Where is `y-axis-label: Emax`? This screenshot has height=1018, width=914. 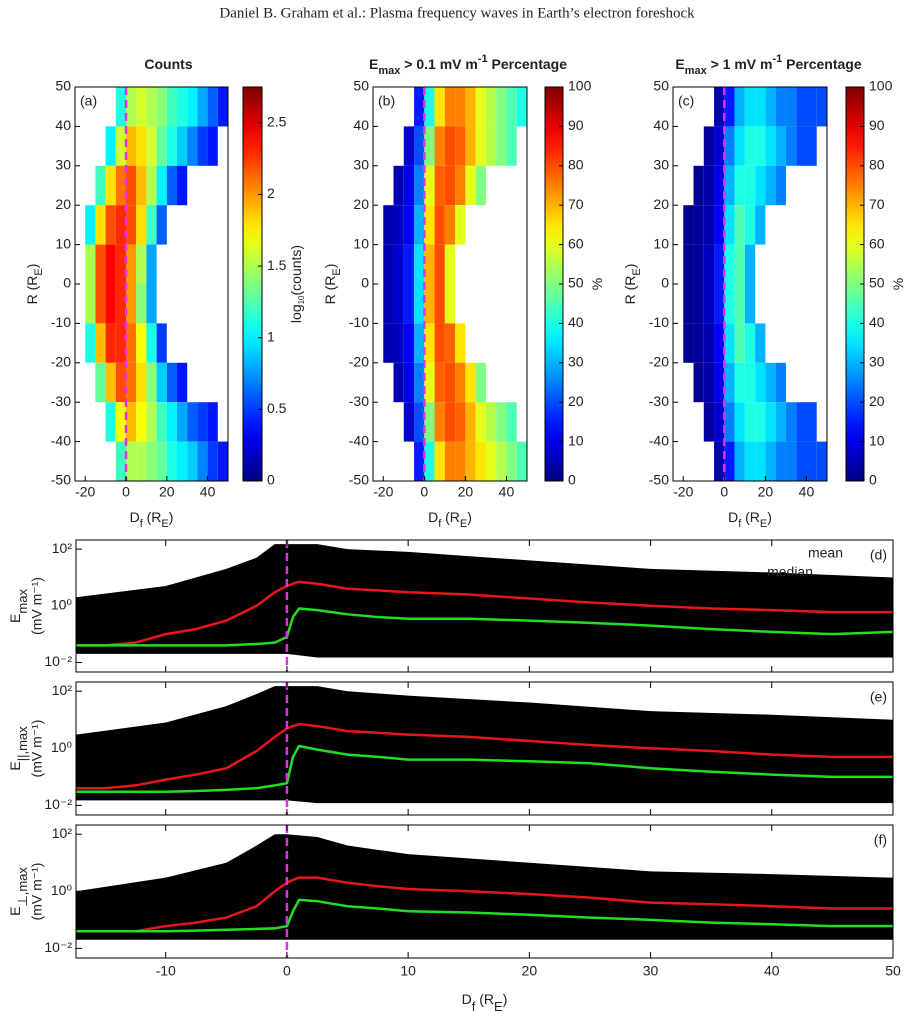
y-axis-label: Emax is located at coordinates (18, 606).